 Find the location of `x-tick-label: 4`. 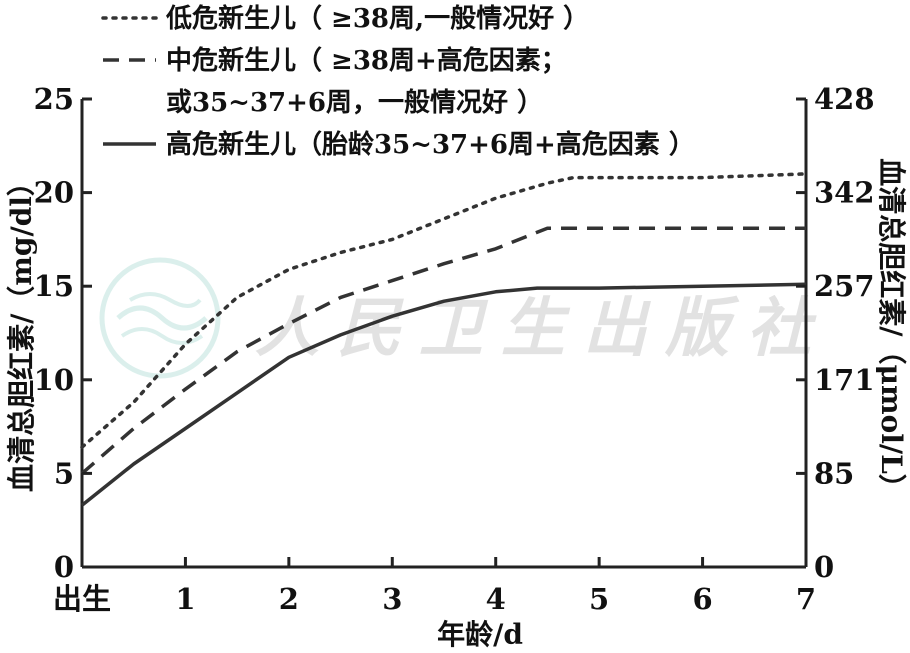

x-tick-label: 4 is located at coordinates (496, 599).